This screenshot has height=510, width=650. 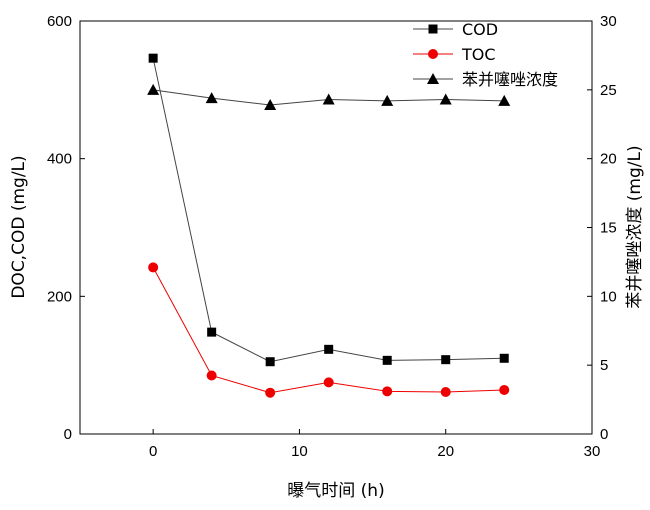 What do you see at coordinates (19, 226) in the screenshot?
I see `y-axis-left-title: DOC,COD (mg/L)` at bounding box center [19, 226].